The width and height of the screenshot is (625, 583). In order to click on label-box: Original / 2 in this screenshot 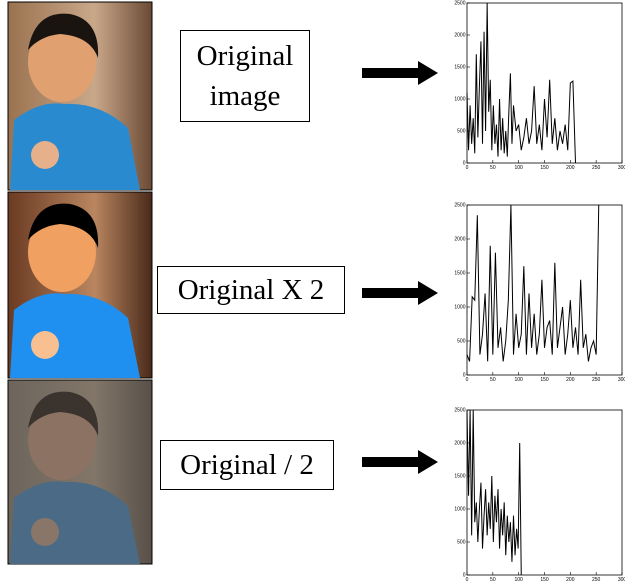, I will do `click(247, 465)`.